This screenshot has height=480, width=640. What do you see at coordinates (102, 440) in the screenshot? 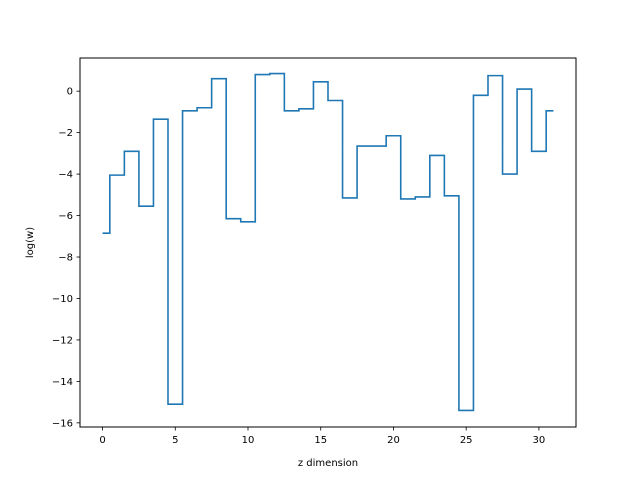
I see `x-tick-label: 0` at bounding box center [102, 440].